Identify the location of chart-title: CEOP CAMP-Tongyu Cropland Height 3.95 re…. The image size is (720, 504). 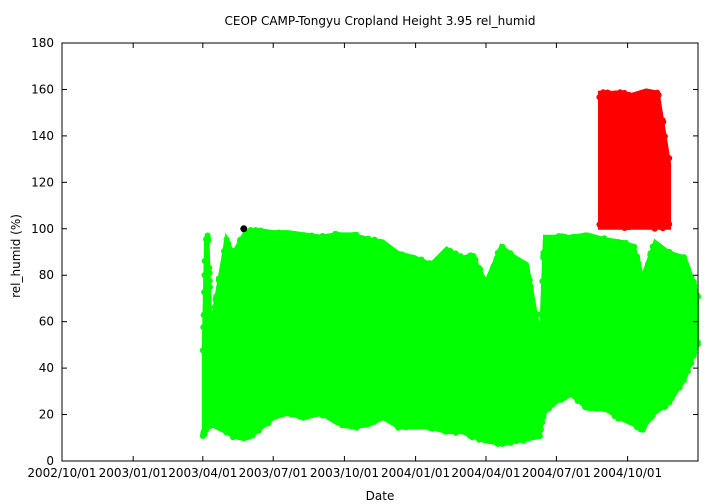
(380, 21).